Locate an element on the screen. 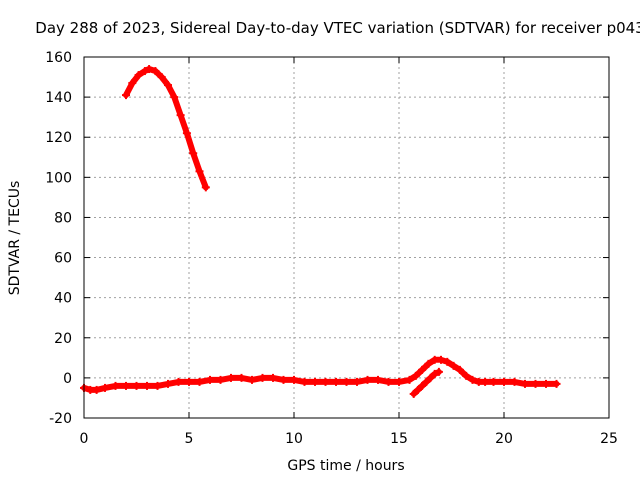 The height and width of the screenshot is (480, 640). x-tick-label: 0 is located at coordinates (84, 439).